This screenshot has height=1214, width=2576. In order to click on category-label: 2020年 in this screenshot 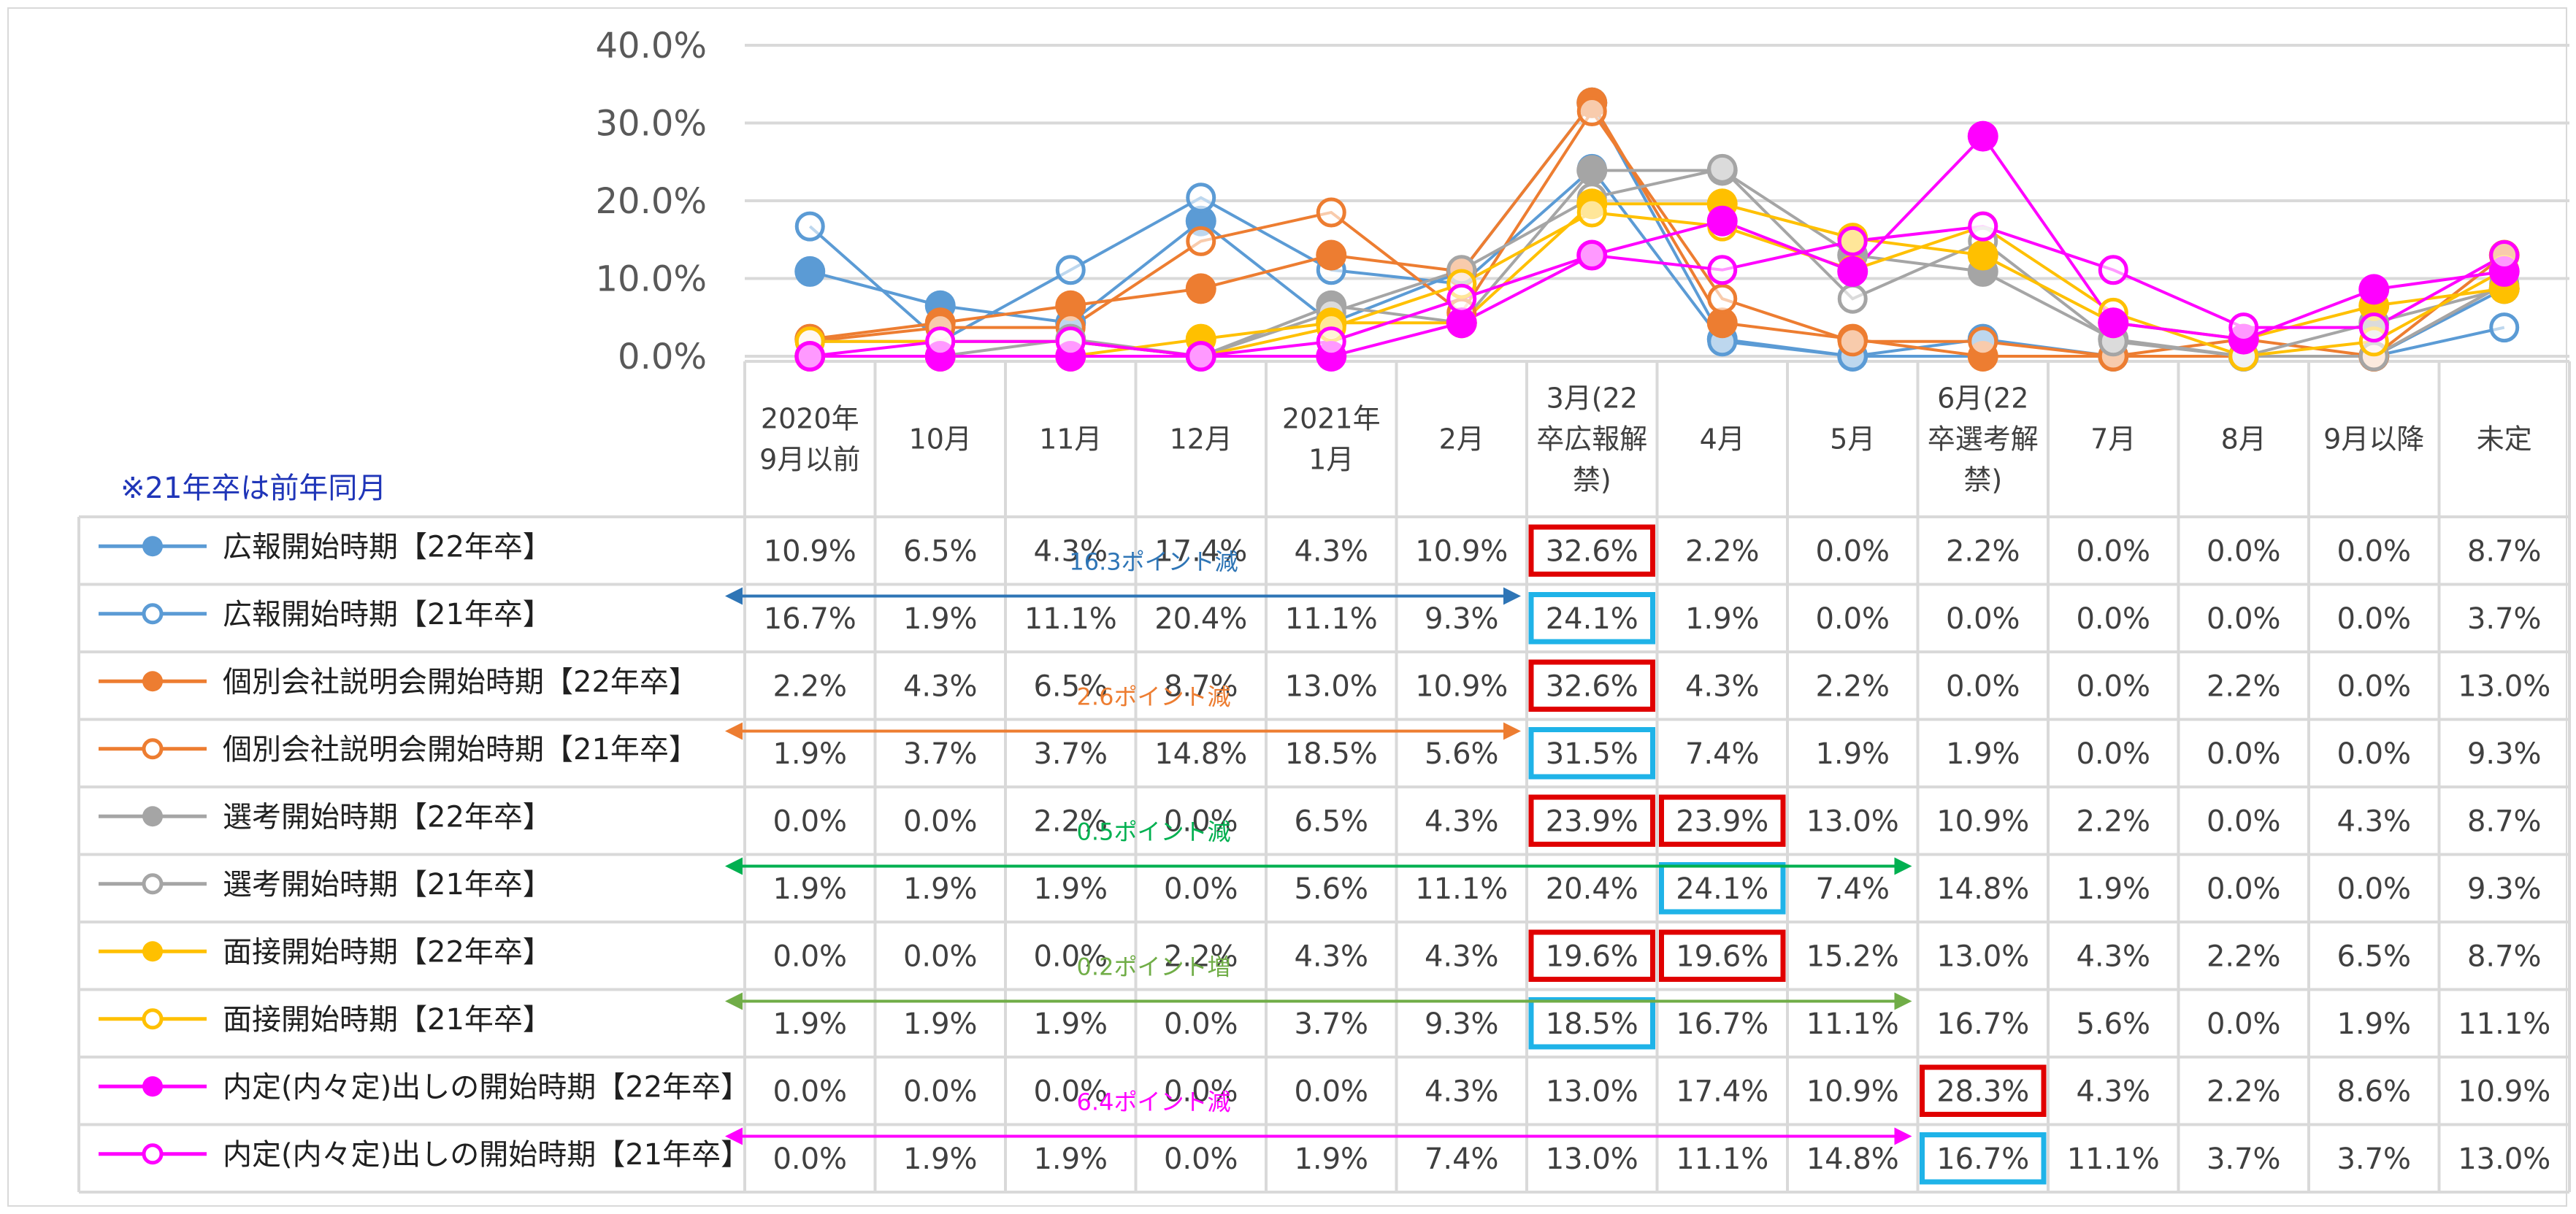, I will do `click(810, 419)`.